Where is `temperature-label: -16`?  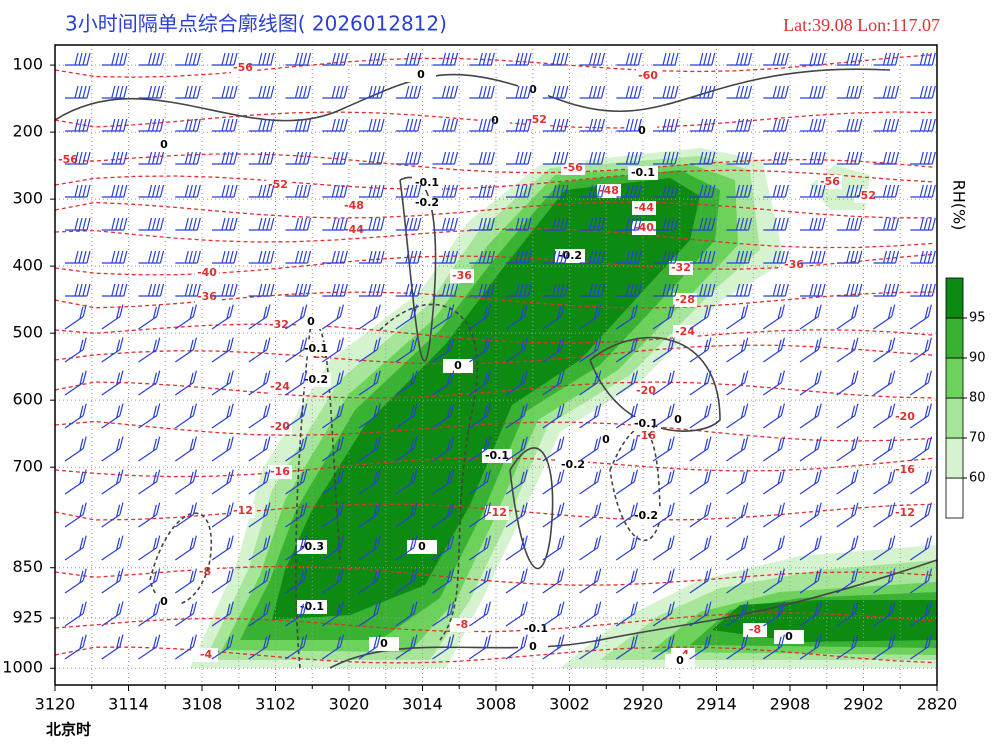 temperature-label: -16 is located at coordinates (646, 435).